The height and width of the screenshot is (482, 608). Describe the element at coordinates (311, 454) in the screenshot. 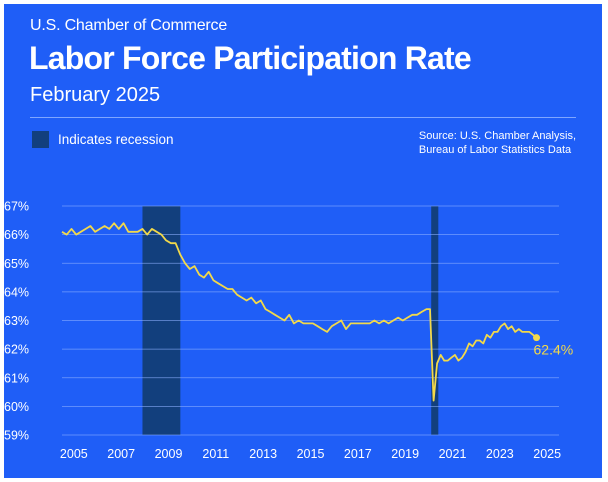

I see `x-tick-label: 2015` at that location.